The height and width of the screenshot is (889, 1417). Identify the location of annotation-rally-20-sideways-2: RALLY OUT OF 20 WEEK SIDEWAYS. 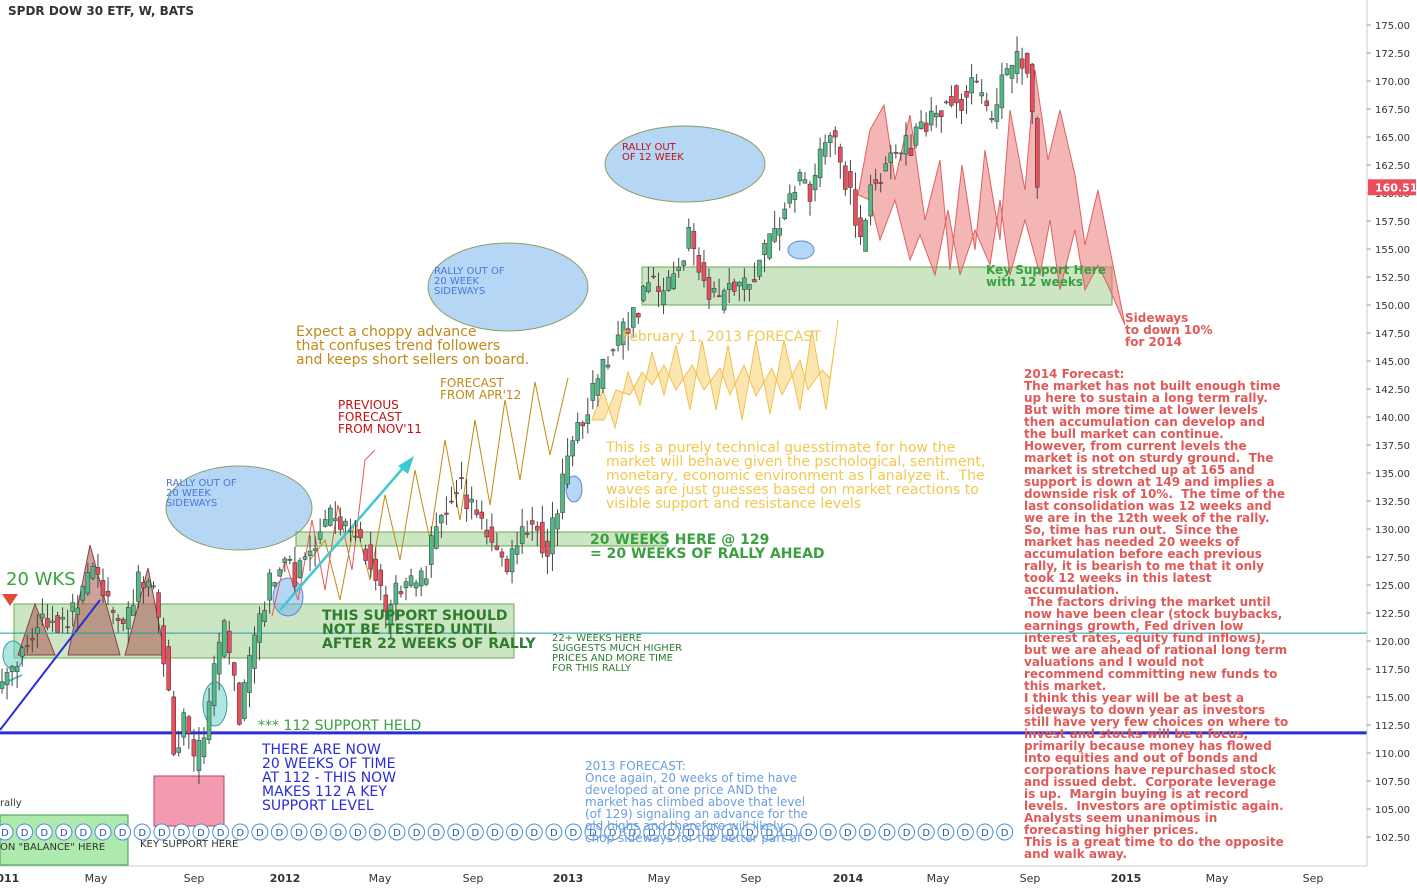
(469, 281).